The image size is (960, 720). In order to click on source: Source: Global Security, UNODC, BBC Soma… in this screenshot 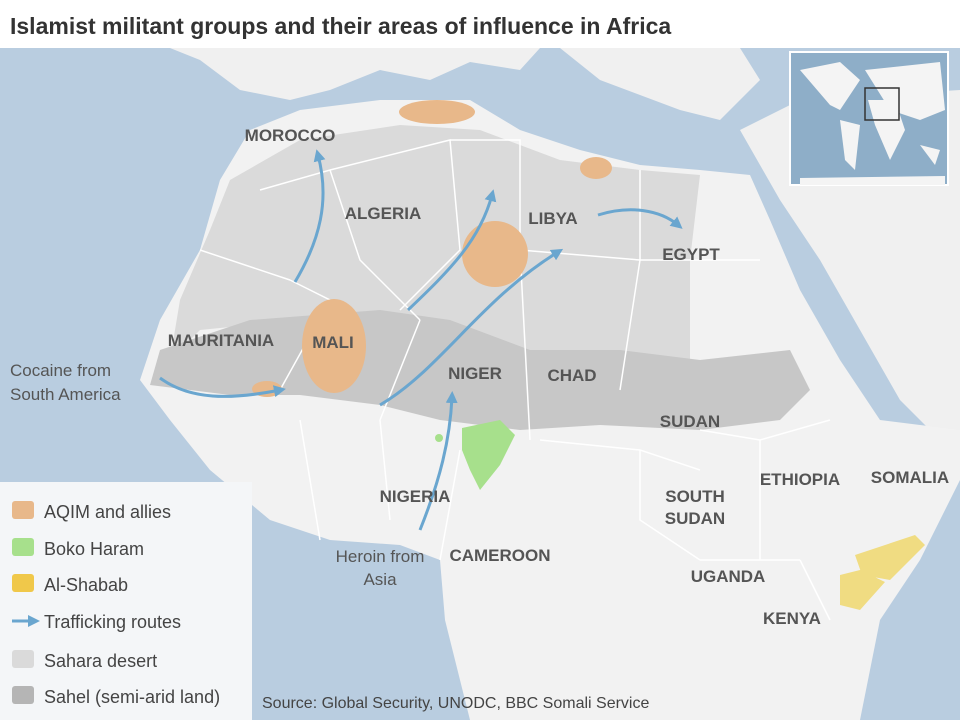, I will do `click(455, 703)`.